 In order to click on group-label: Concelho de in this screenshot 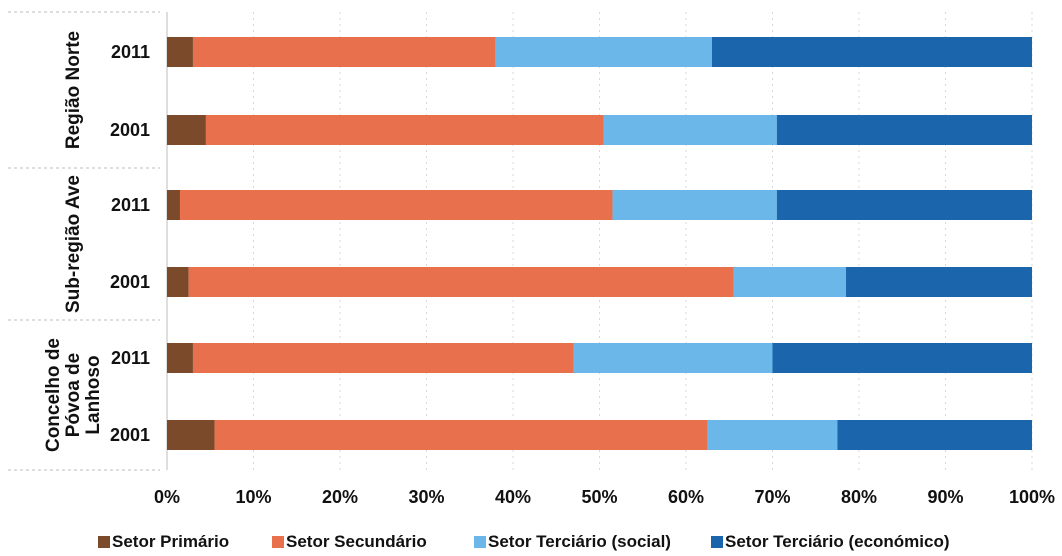, I will do `click(53, 395)`.